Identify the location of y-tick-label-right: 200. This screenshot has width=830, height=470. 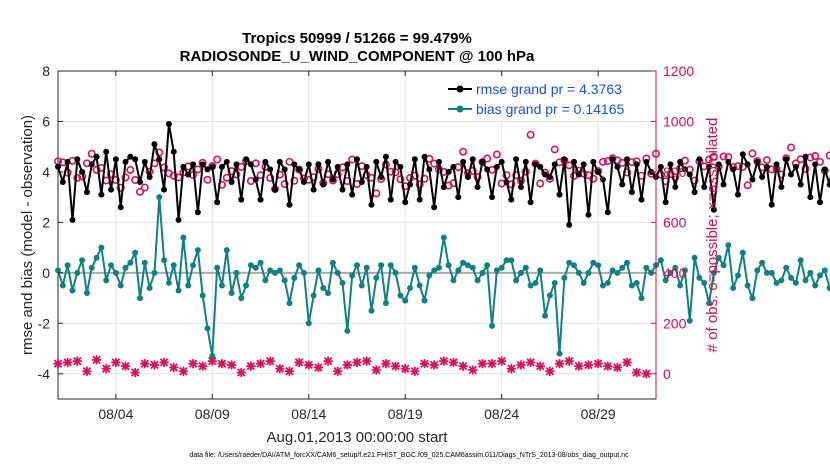
(675, 323).